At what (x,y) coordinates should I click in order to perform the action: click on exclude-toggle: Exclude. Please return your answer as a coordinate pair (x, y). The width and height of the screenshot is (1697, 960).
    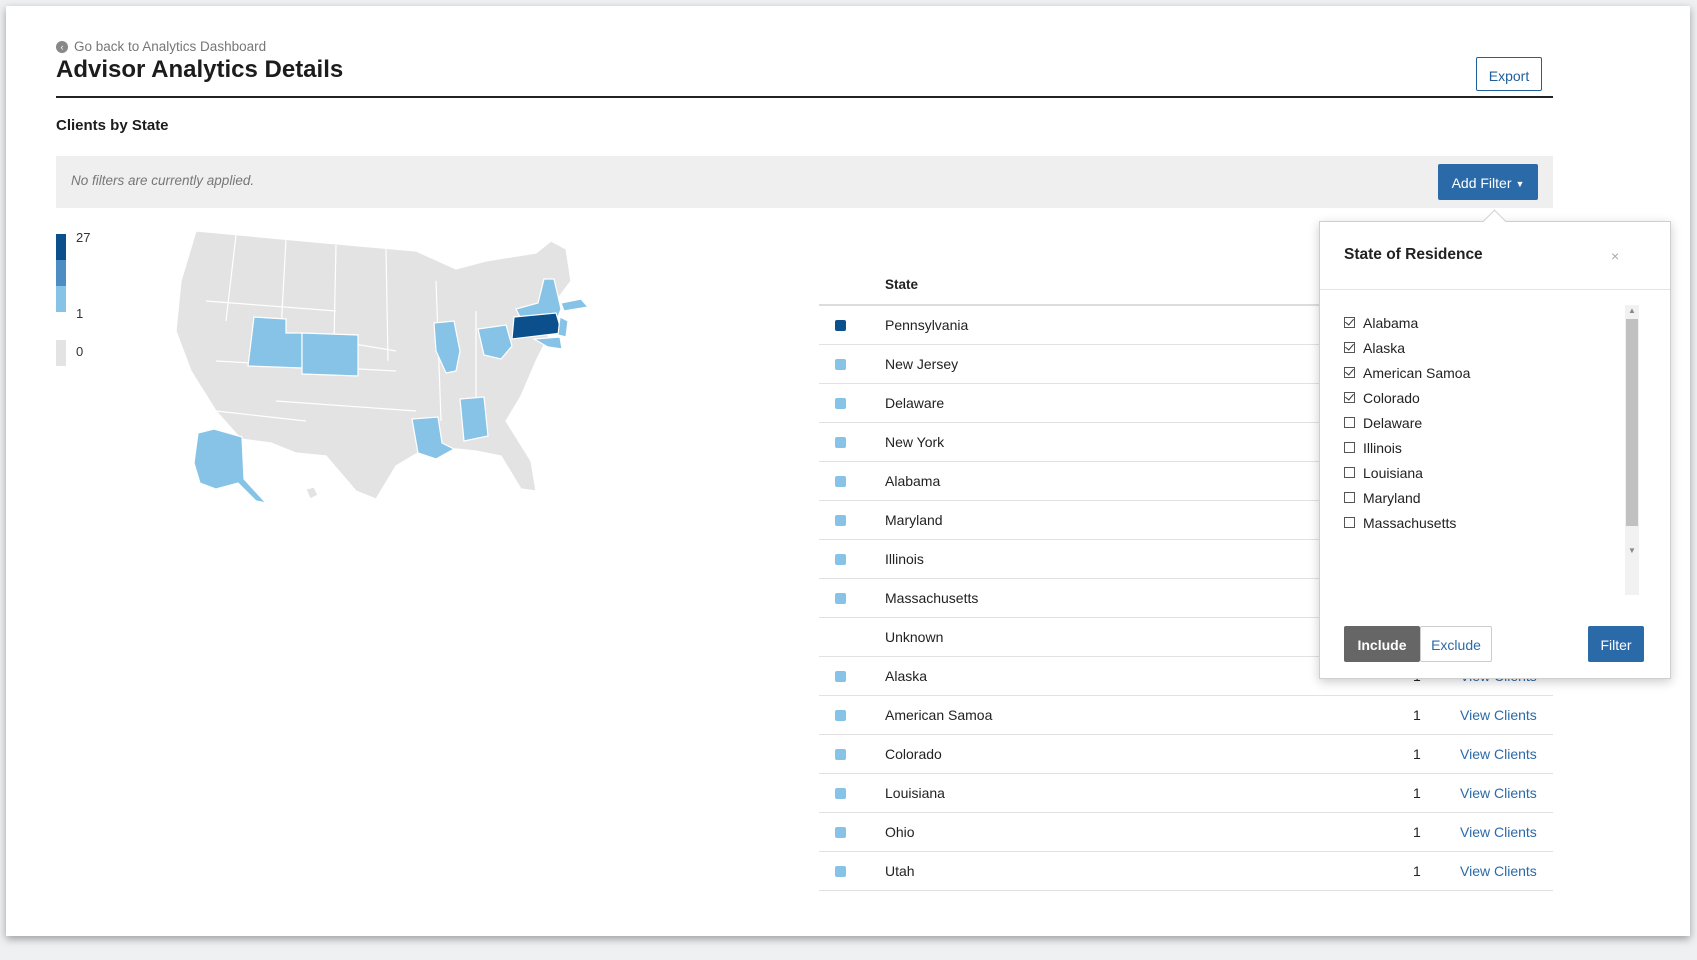
    Looking at the image, I should click on (1456, 644).